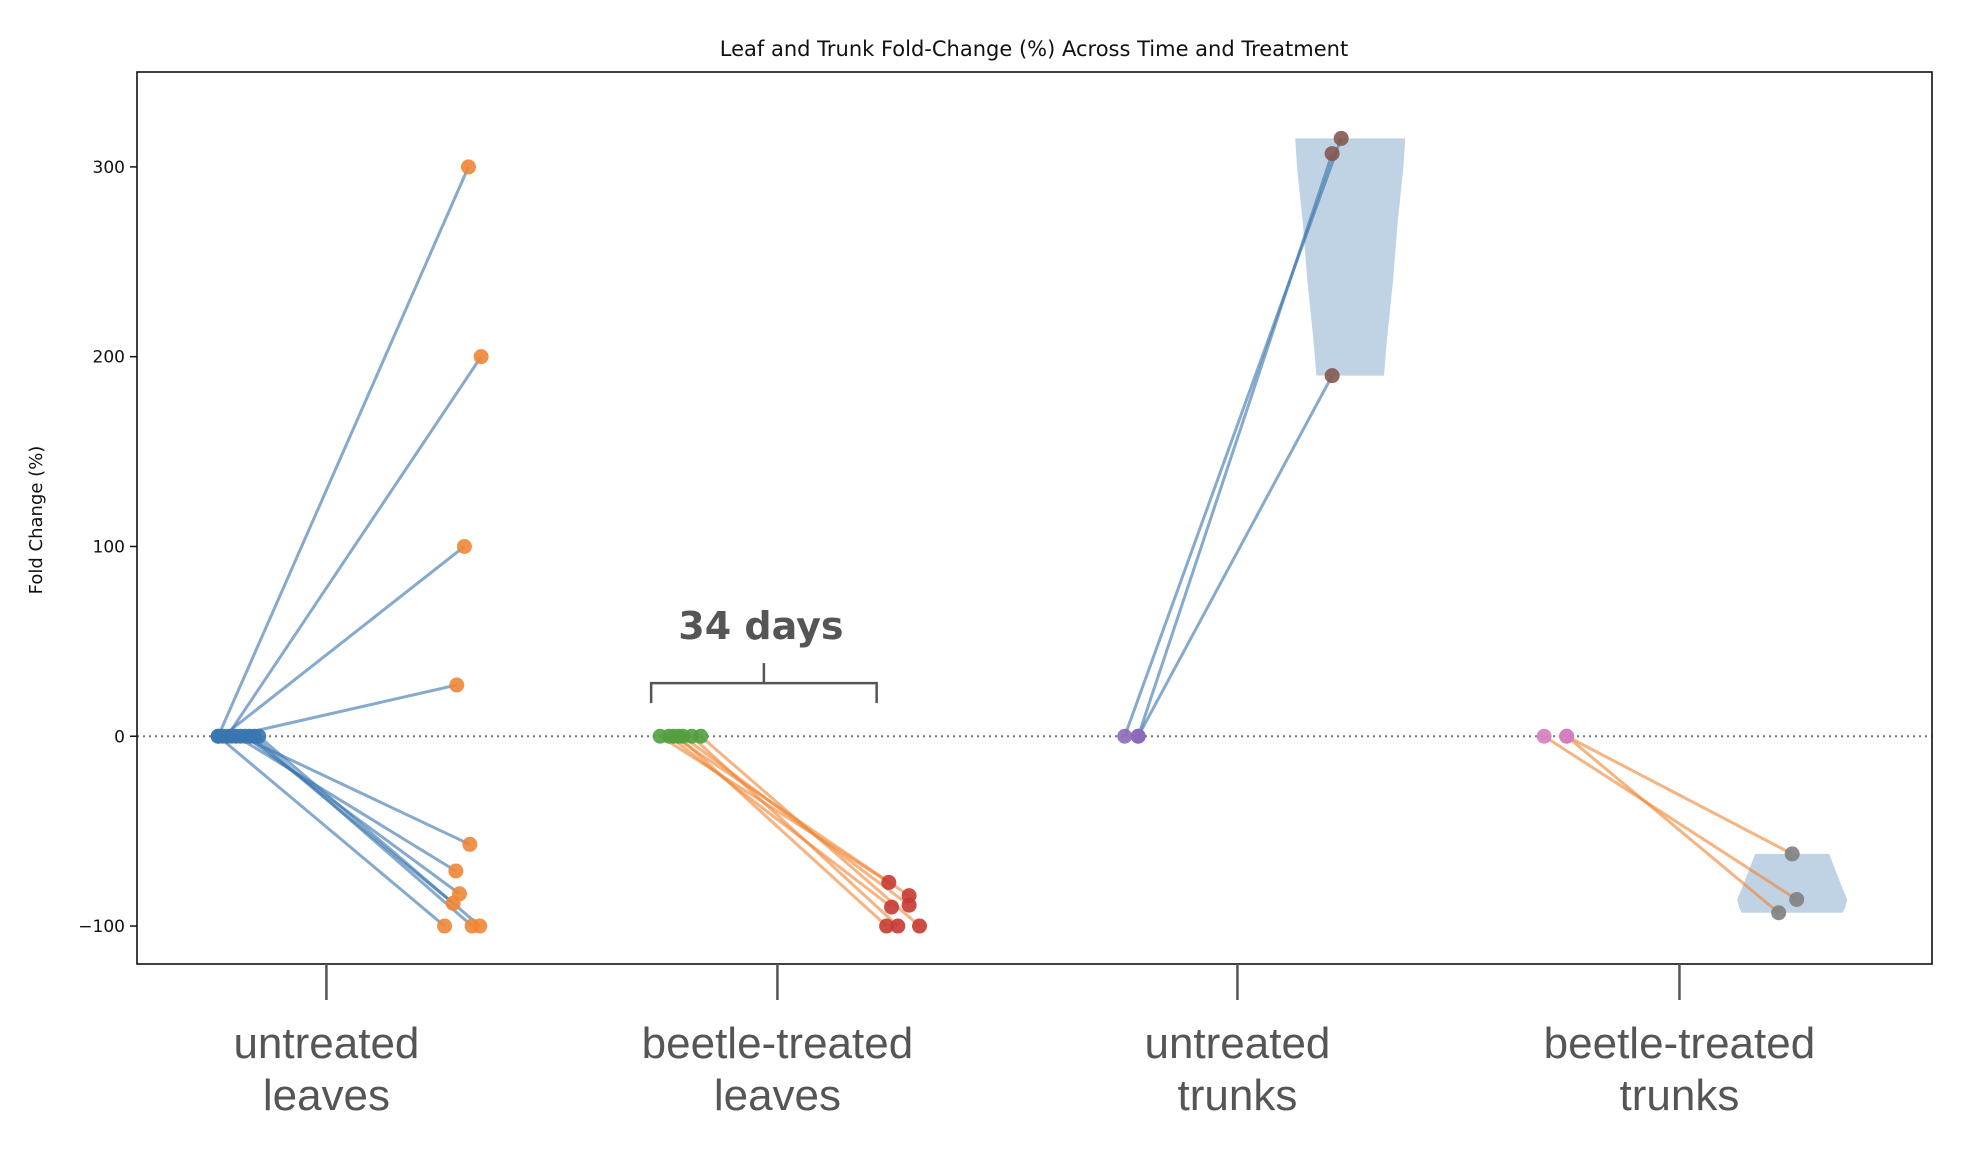  I want to click on y-axis-label: Fold Change (%), so click(36, 520).